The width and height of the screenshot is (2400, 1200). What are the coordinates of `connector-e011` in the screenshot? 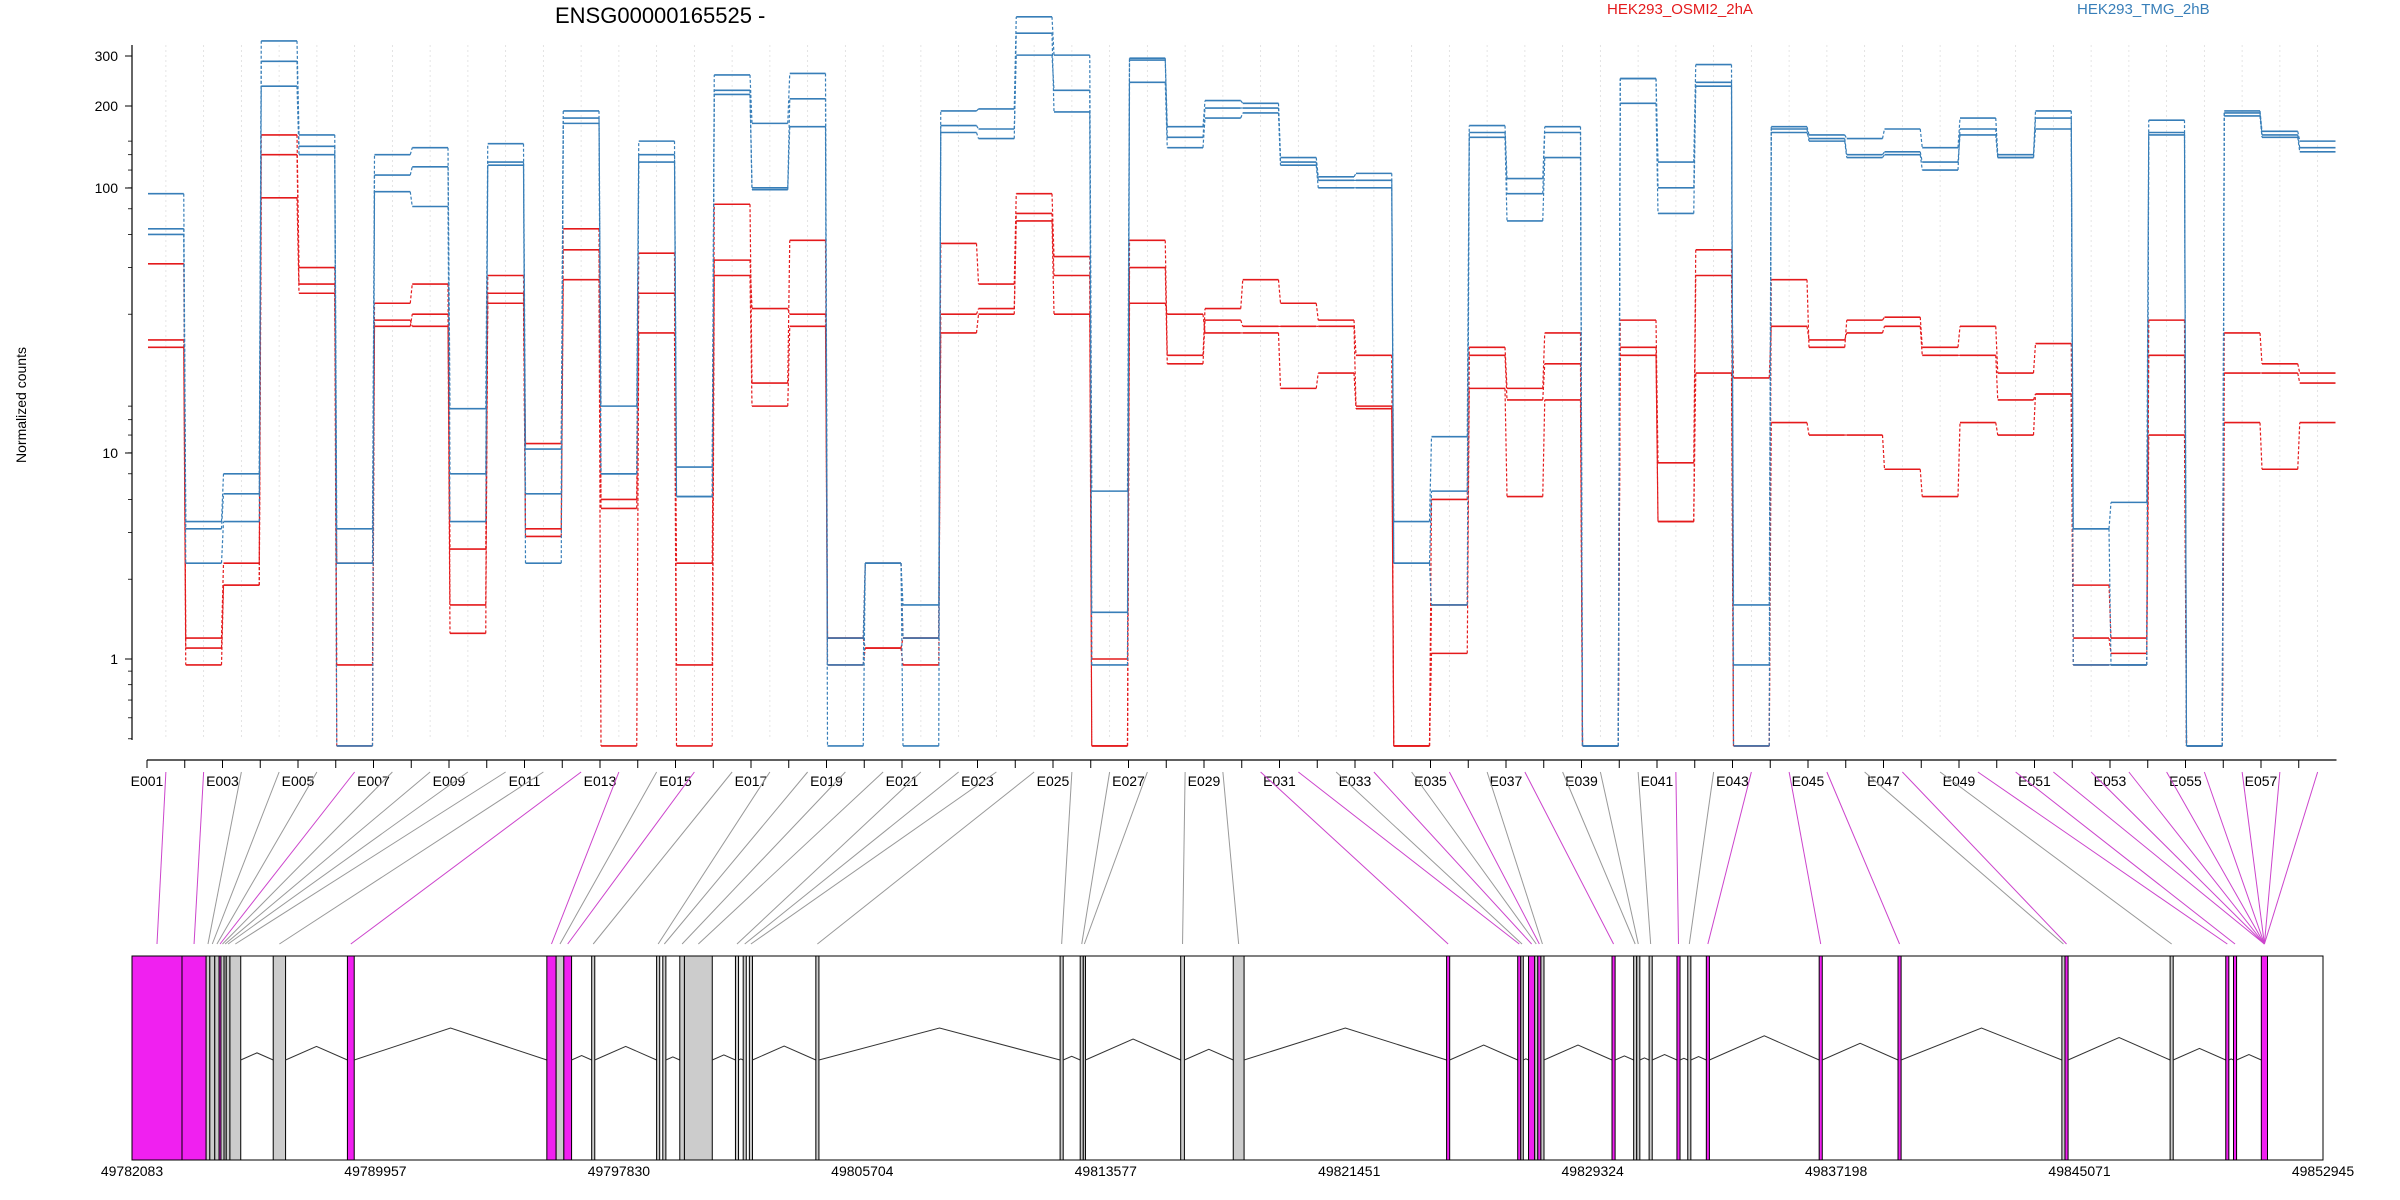 It's located at (411, 858).